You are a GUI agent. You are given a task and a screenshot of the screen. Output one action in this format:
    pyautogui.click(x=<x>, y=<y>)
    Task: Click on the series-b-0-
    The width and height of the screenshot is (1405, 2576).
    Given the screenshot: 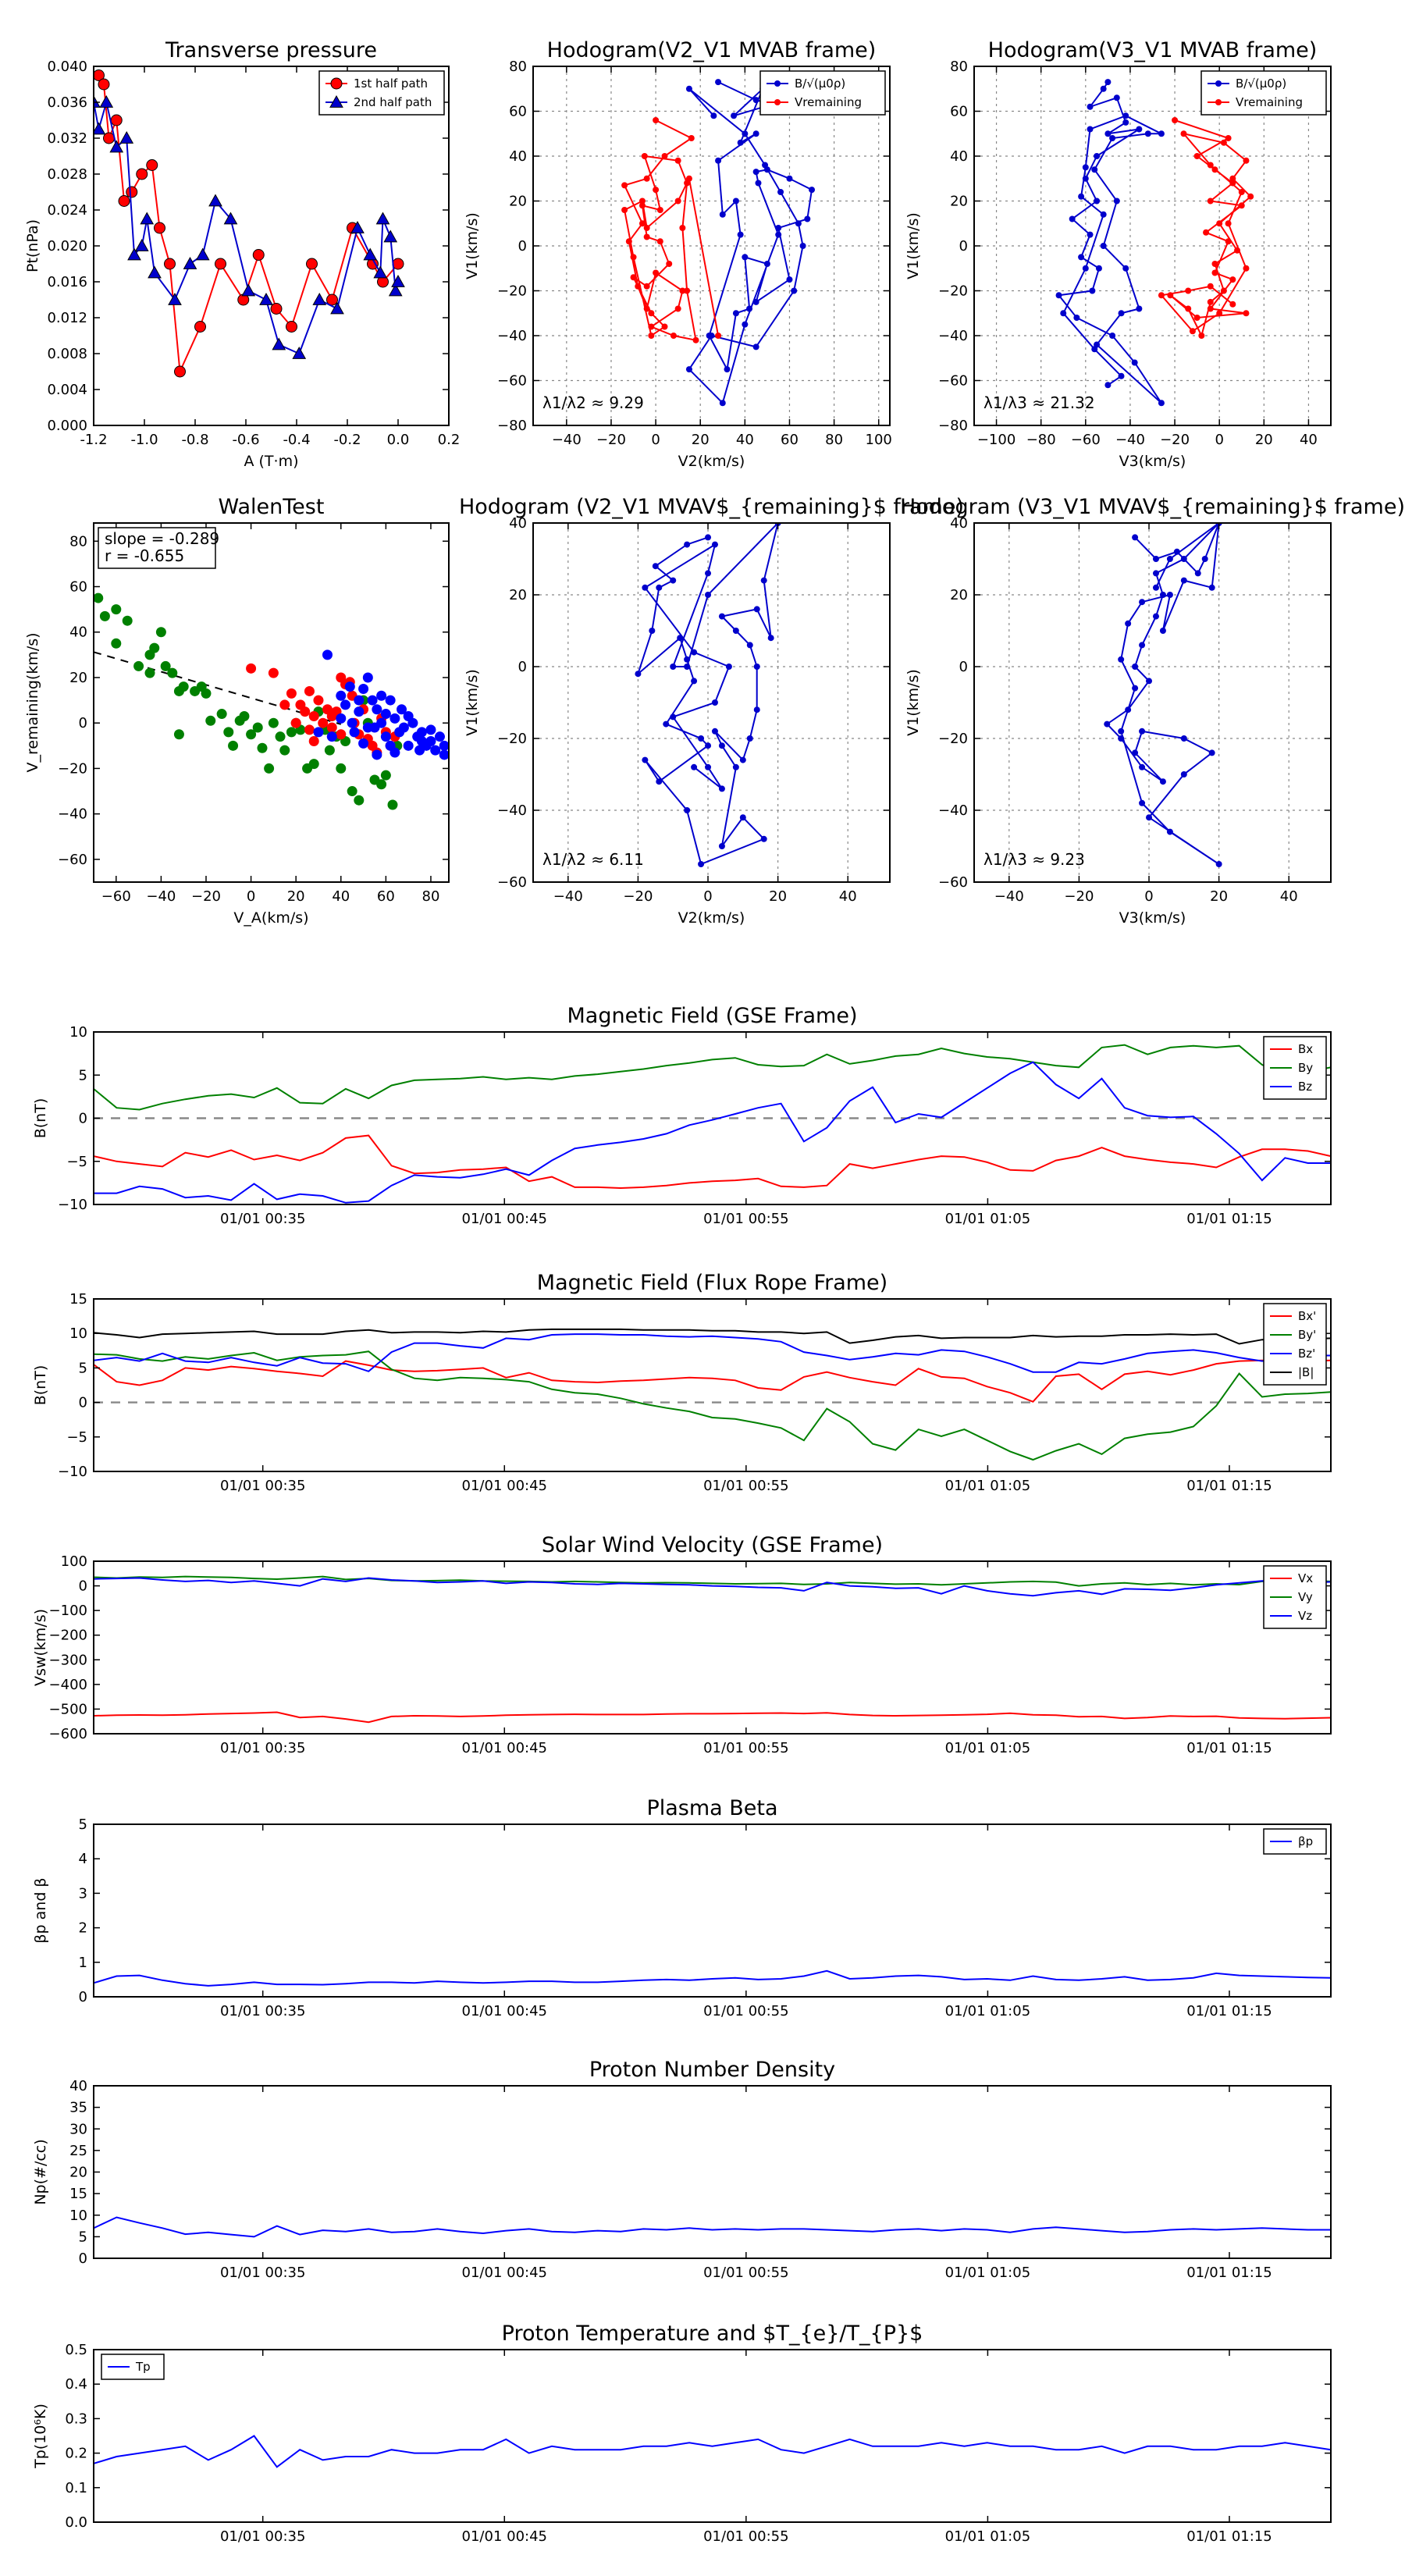 What is the action you would take?
    pyautogui.click(x=751, y=243)
    